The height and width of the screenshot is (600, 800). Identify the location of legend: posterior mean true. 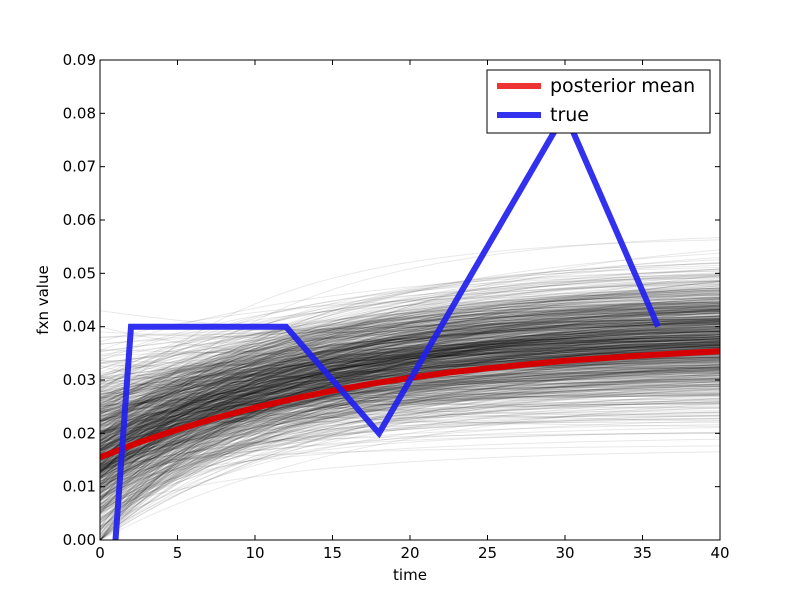
(598, 101).